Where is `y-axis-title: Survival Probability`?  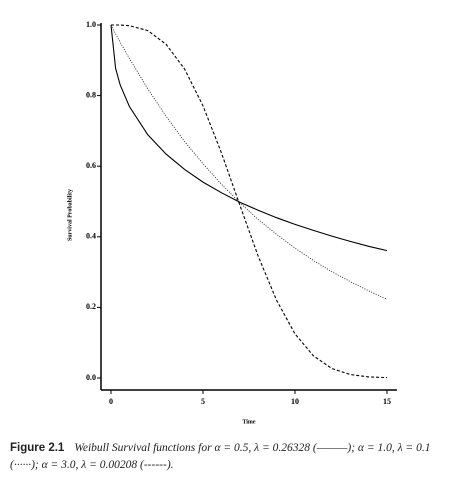
y-axis-title: Survival Probability is located at coordinates (70, 215).